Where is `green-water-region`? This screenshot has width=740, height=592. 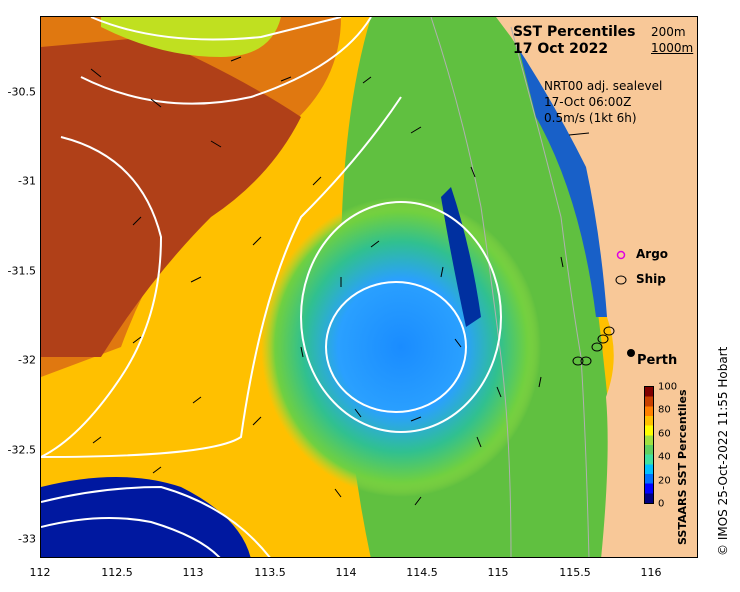
green-water-region is located at coordinates (191, 37).